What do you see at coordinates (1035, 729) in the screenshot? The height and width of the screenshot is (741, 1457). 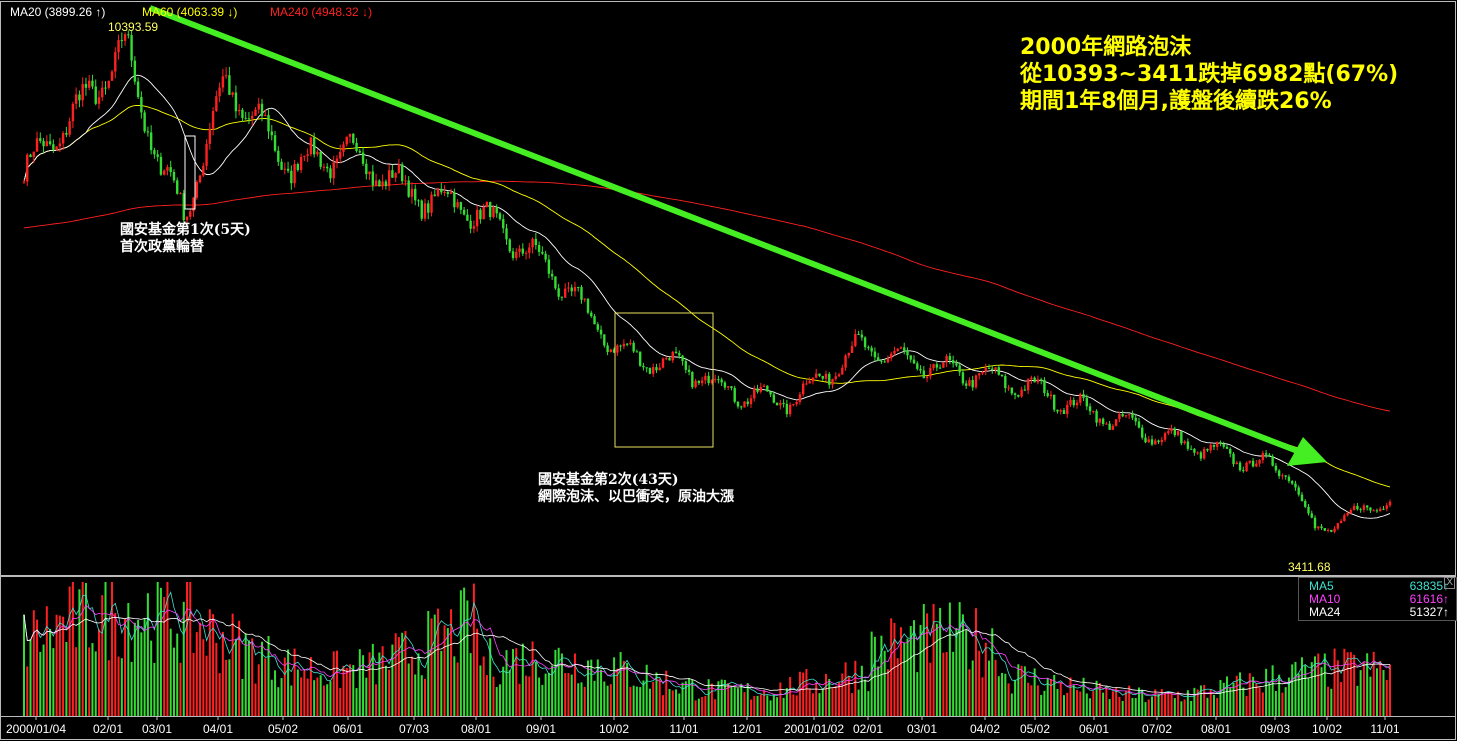 I see `x-tick-label: 05/02` at bounding box center [1035, 729].